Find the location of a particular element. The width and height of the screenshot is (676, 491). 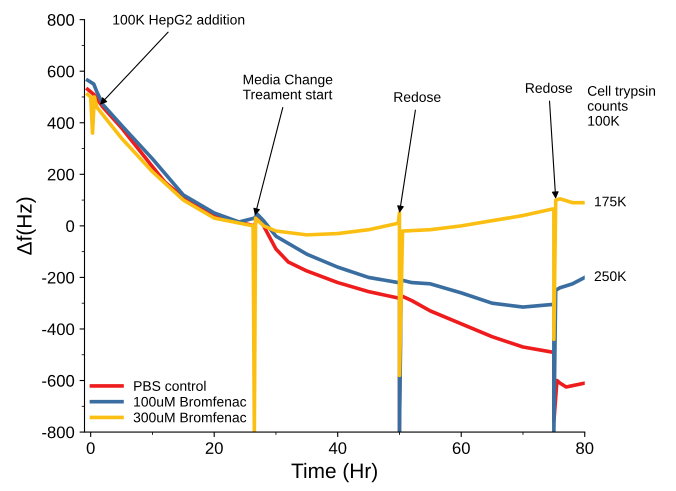

annotation: 175K is located at coordinates (610, 201).